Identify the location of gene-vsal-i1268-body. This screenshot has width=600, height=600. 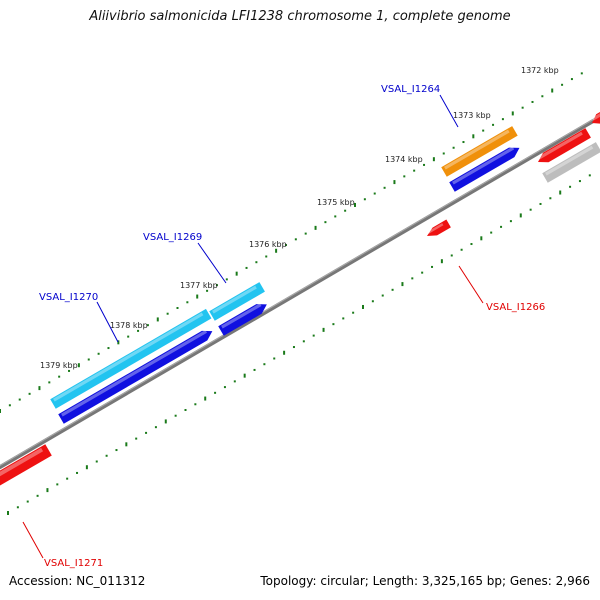
(596, 117).